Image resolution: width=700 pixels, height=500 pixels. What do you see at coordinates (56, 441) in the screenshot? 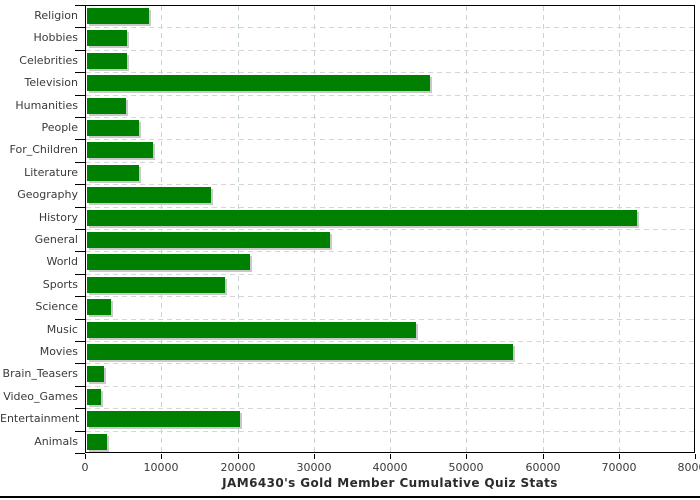
I see `category-label: Animals` at bounding box center [56, 441].